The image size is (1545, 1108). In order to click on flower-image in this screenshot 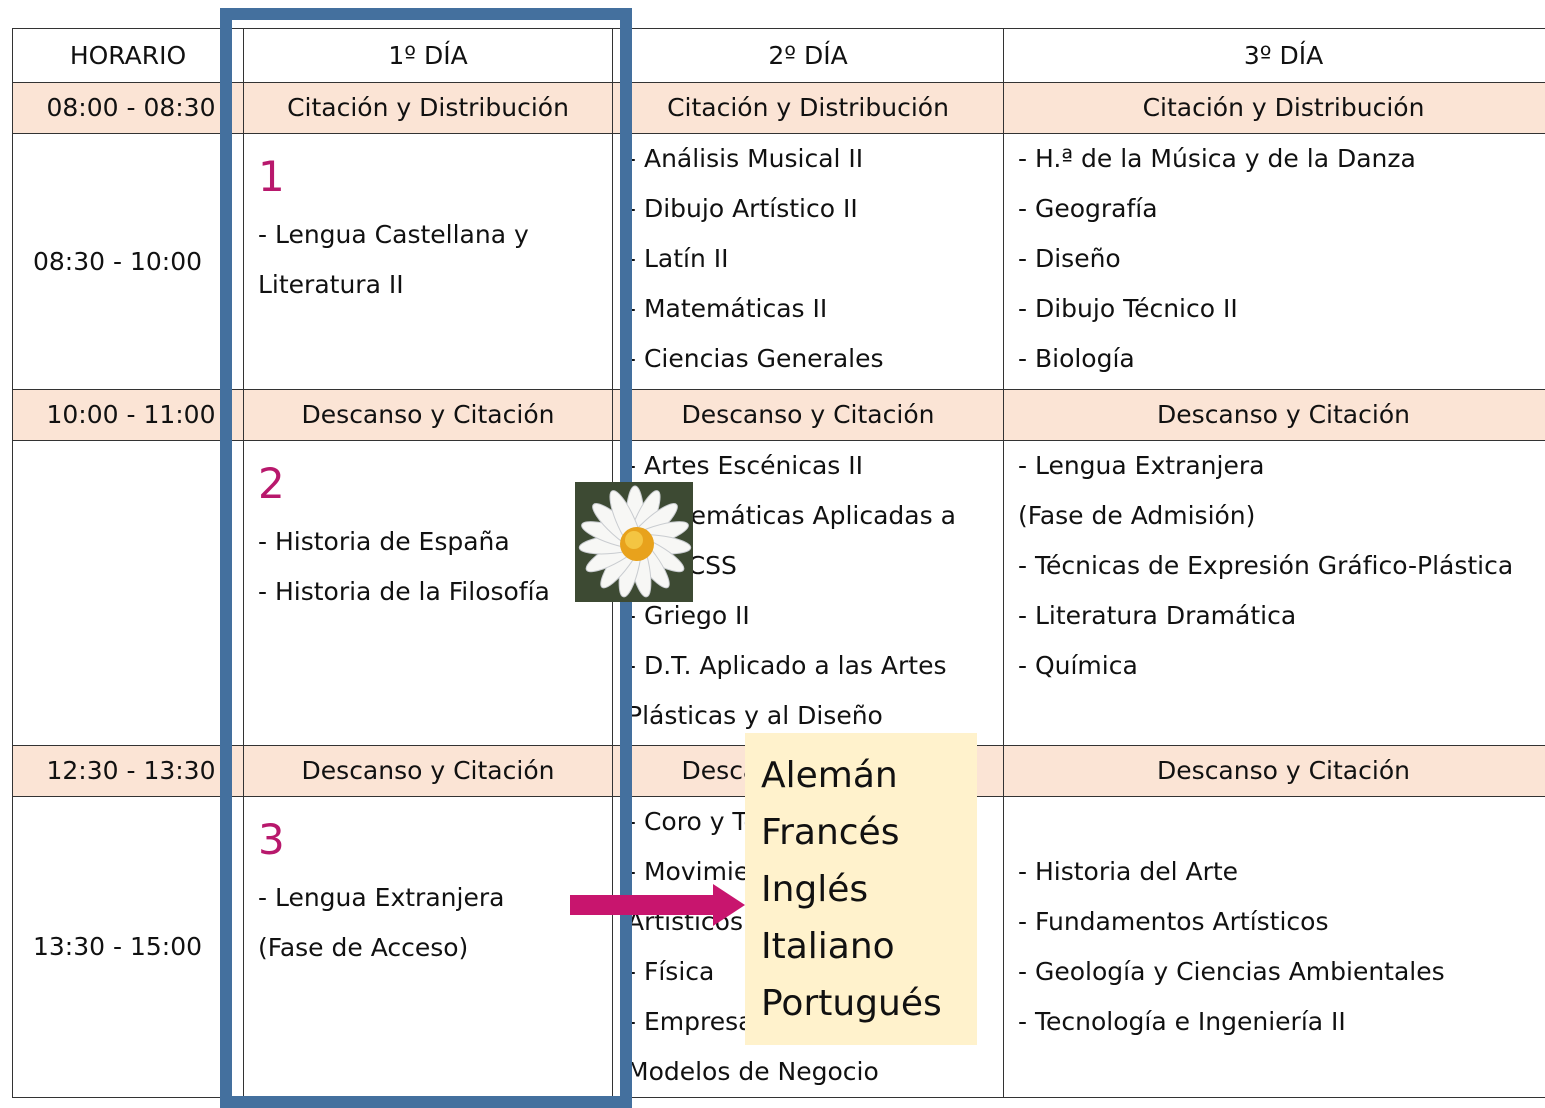, I will do `click(634, 542)`.